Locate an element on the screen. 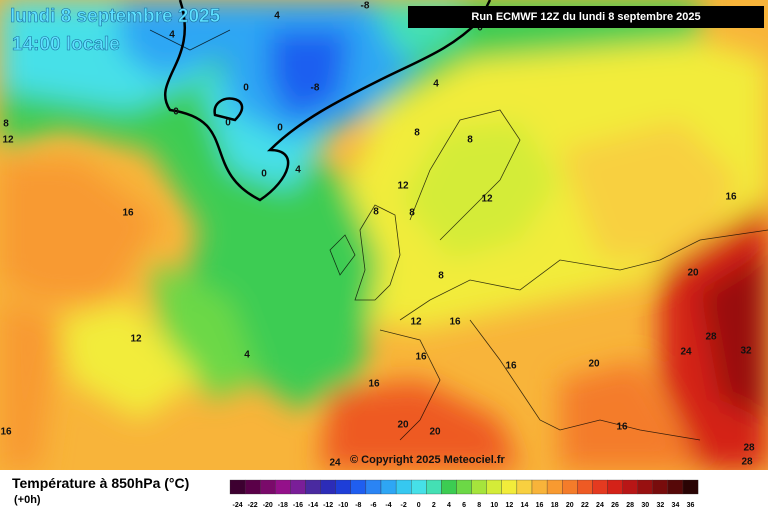  scale-label: 14 is located at coordinates (525, 505).